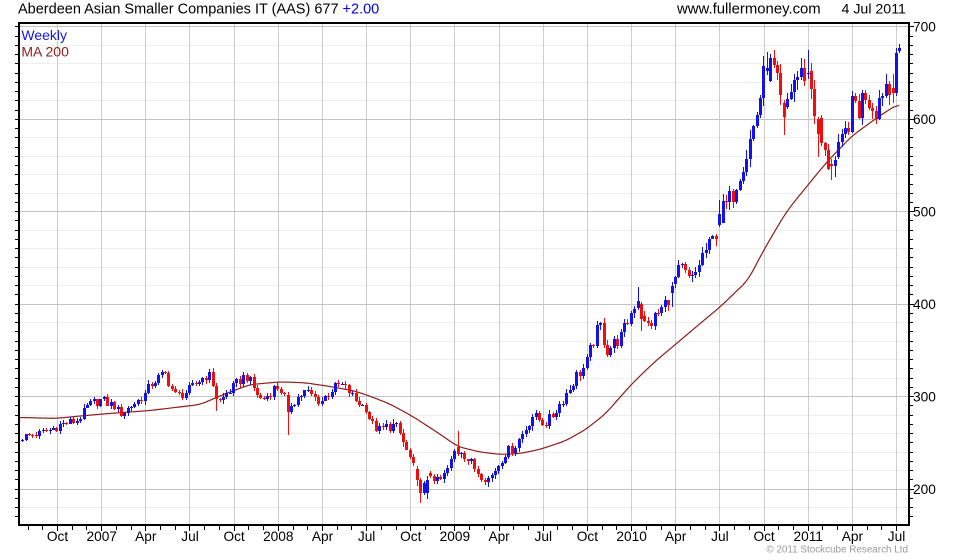 This screenshot has width=960, height=560. Describe the element at coordinates (924, 212) in the screenshot. I see `svg-text: 500` at that location.